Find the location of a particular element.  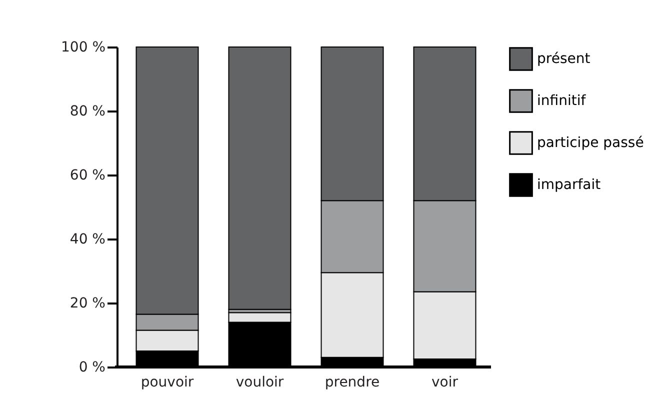

x-tick-label: vouloir is located at coordinates (260, 382).